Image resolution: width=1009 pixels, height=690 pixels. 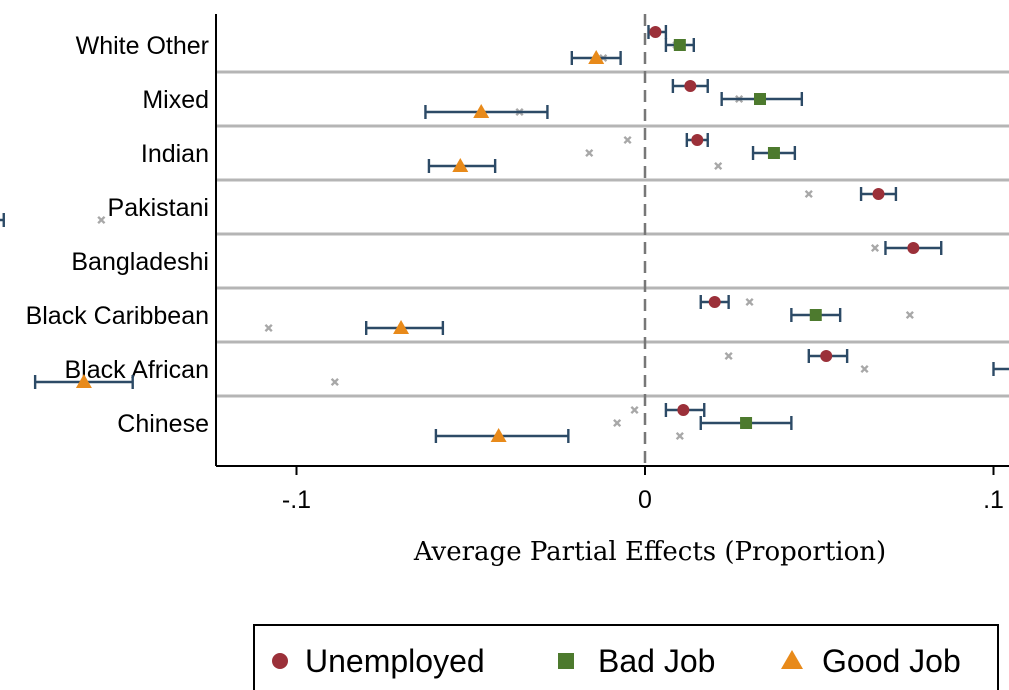 I want to click on band-indian, so click(x=612, y=153).